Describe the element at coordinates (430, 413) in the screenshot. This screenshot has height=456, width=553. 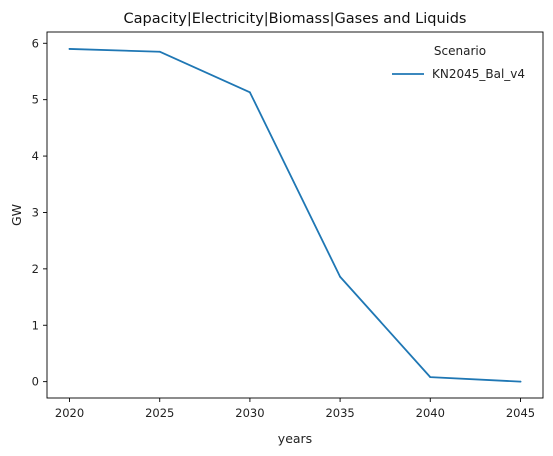
I see `x-tick-label: 2040` at that location.